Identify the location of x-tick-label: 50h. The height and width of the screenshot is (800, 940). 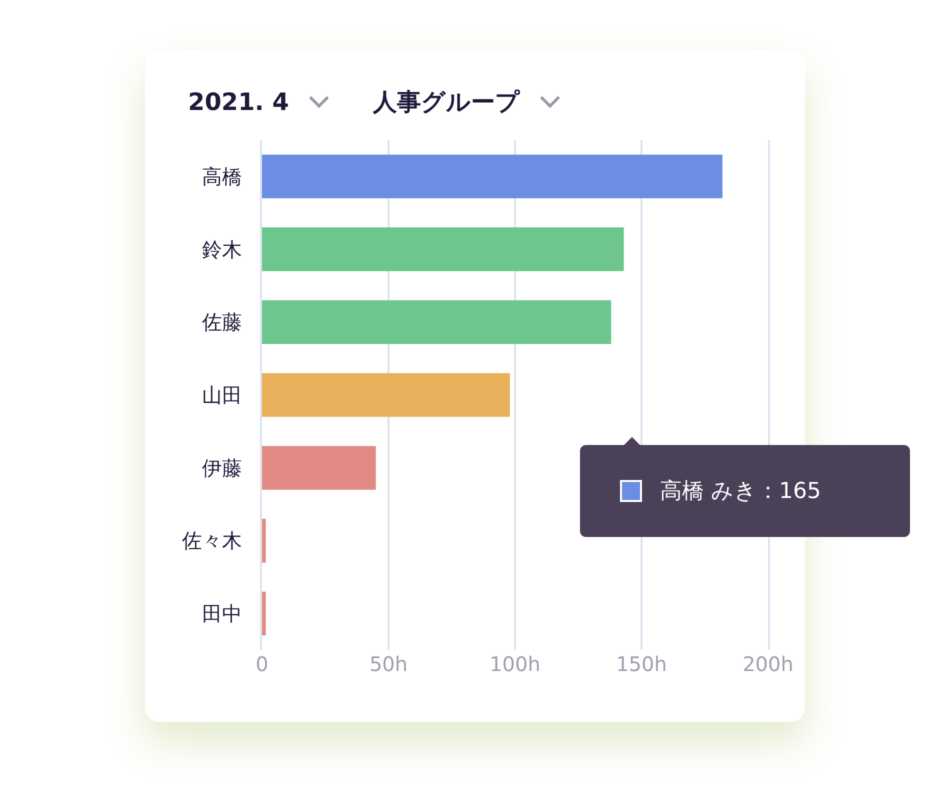
(388, 664).